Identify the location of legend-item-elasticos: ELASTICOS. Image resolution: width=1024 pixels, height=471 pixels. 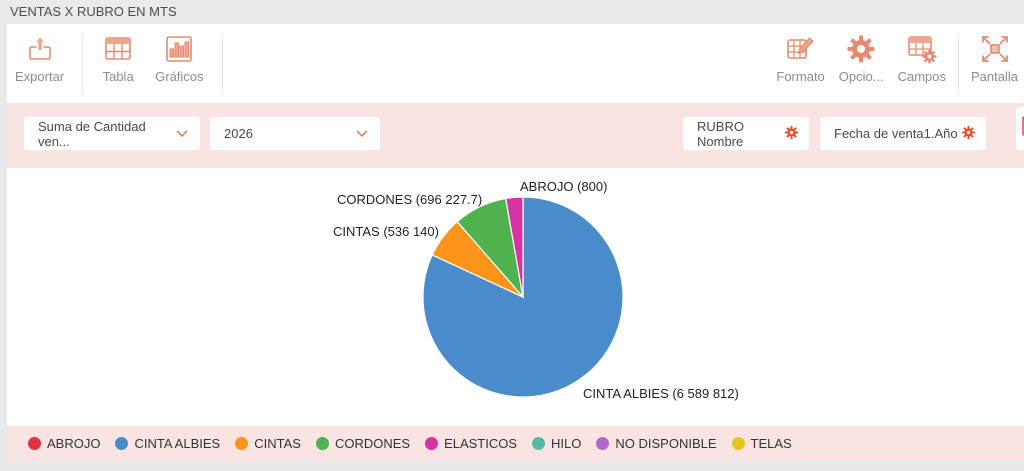
(471, 443).